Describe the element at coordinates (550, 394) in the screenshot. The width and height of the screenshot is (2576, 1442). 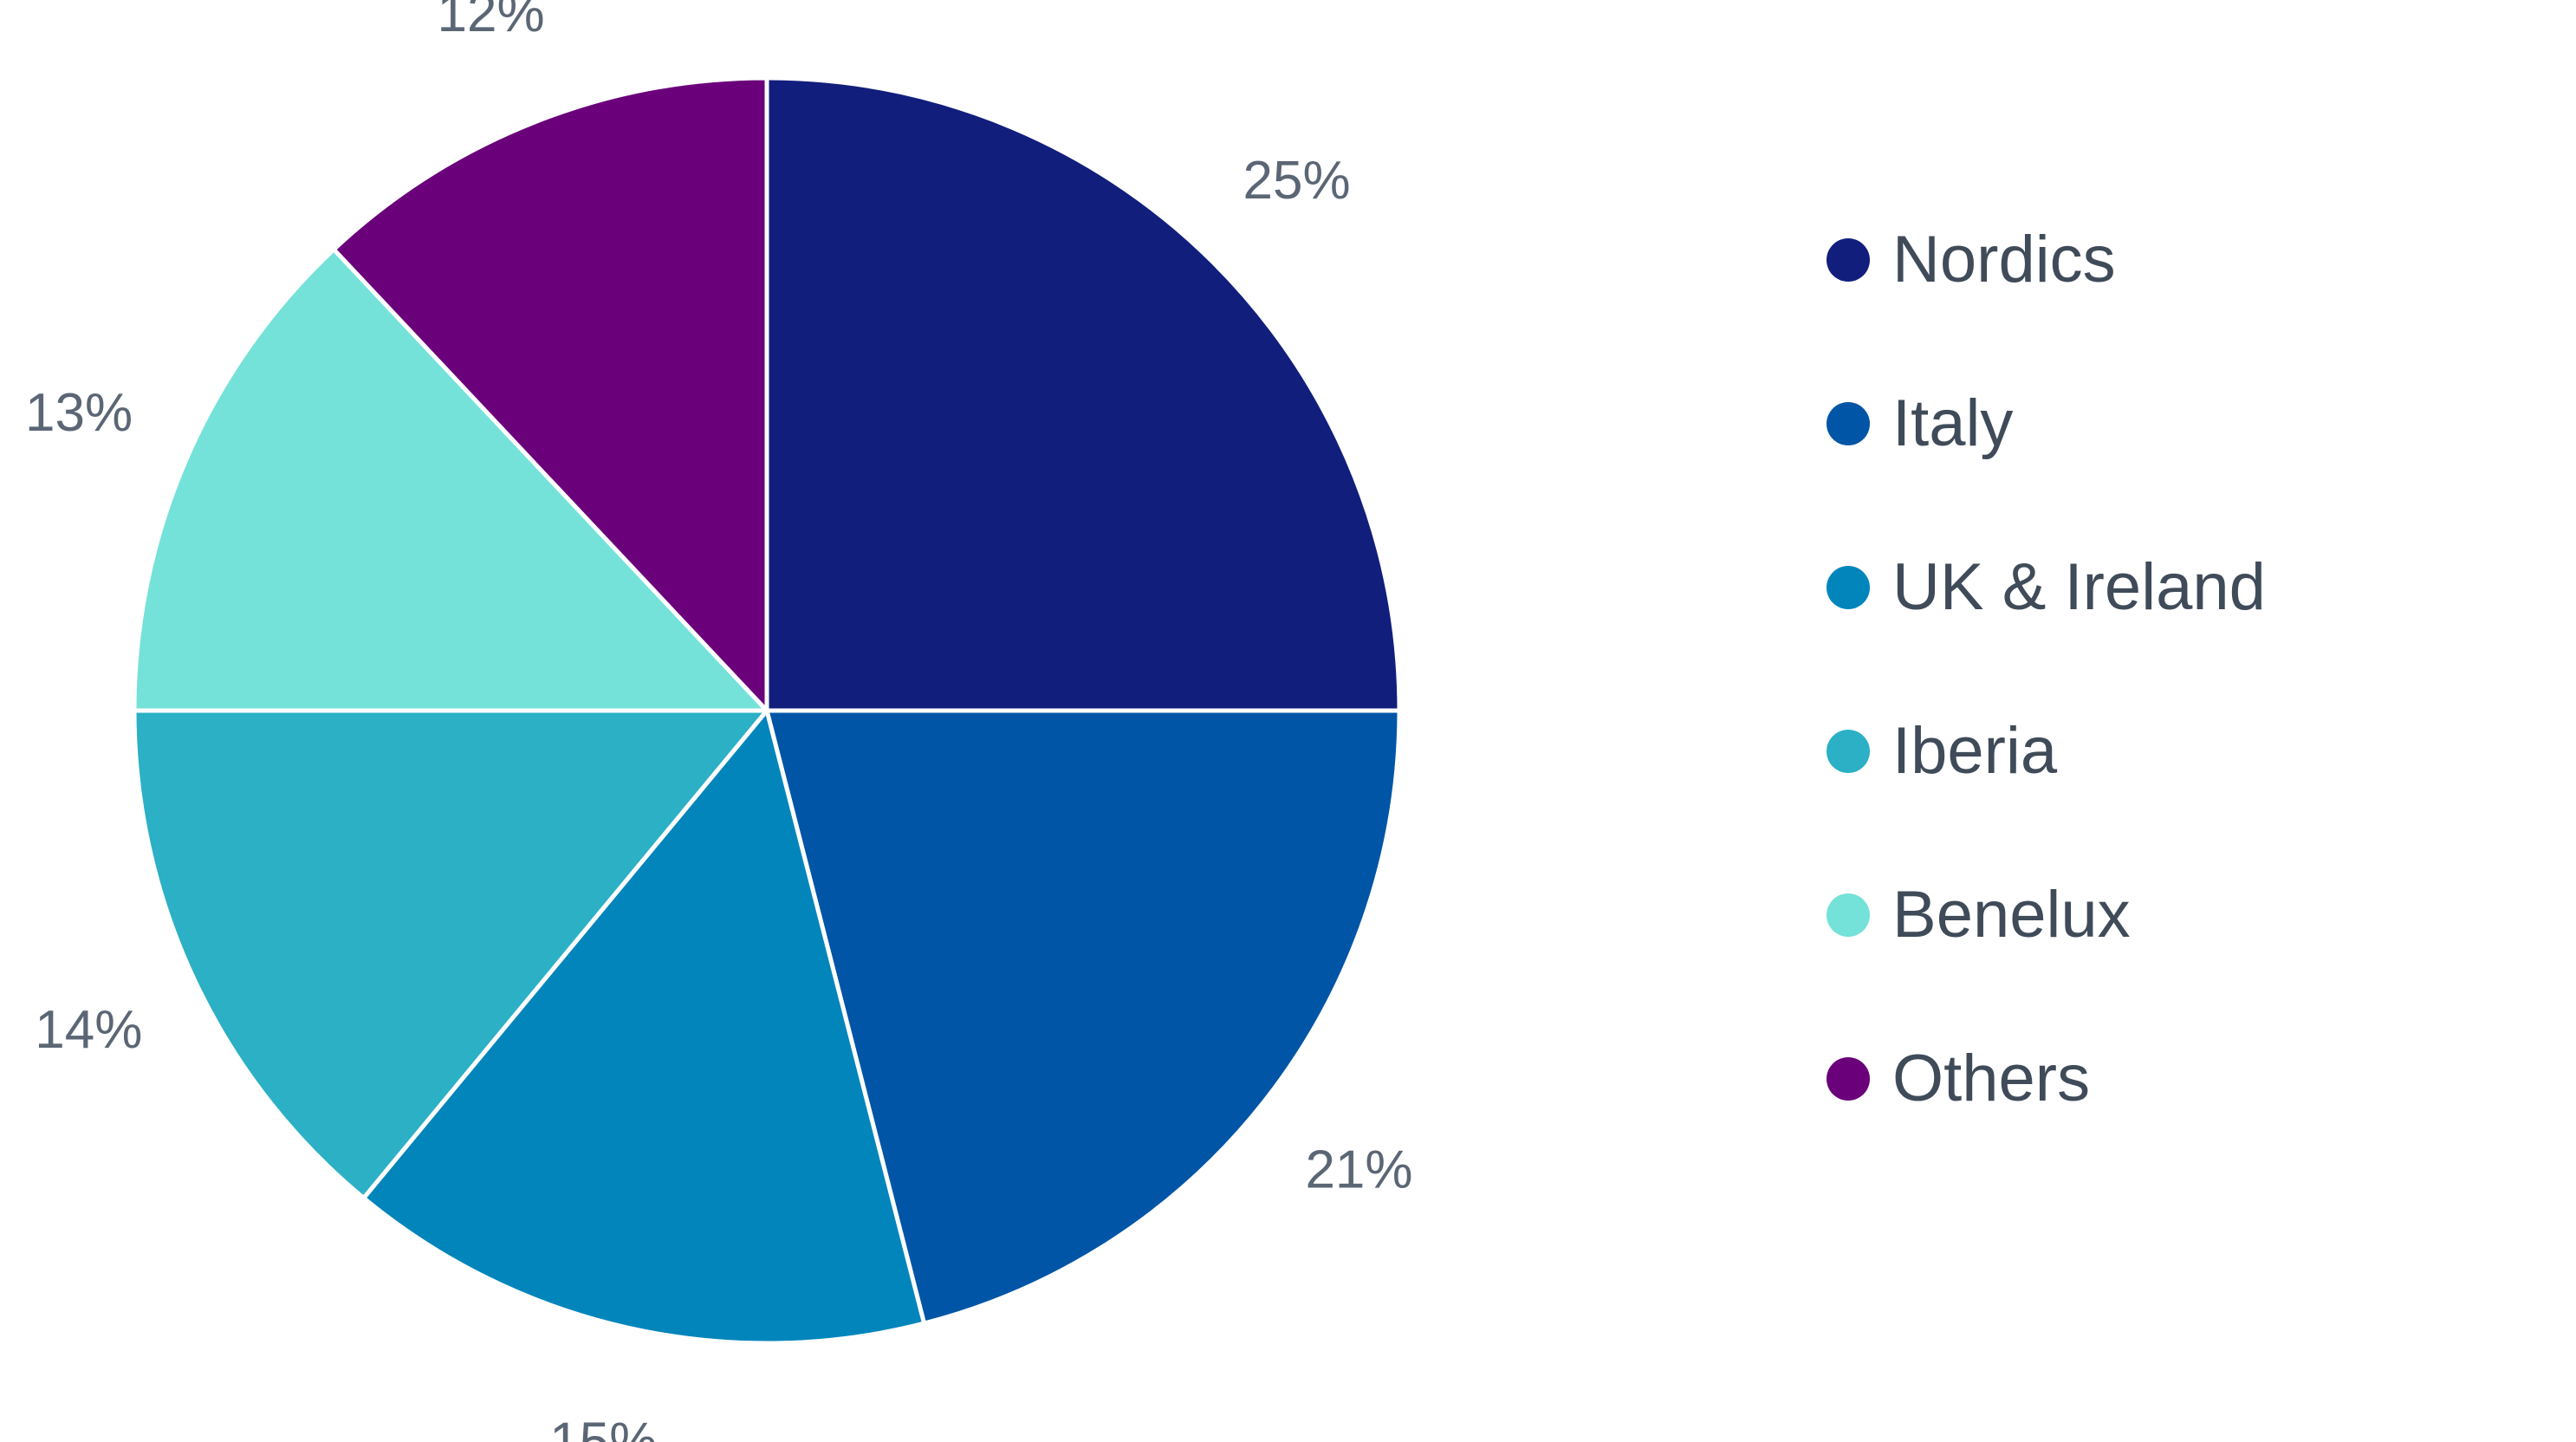
I see `pie-slice-others` at that location.